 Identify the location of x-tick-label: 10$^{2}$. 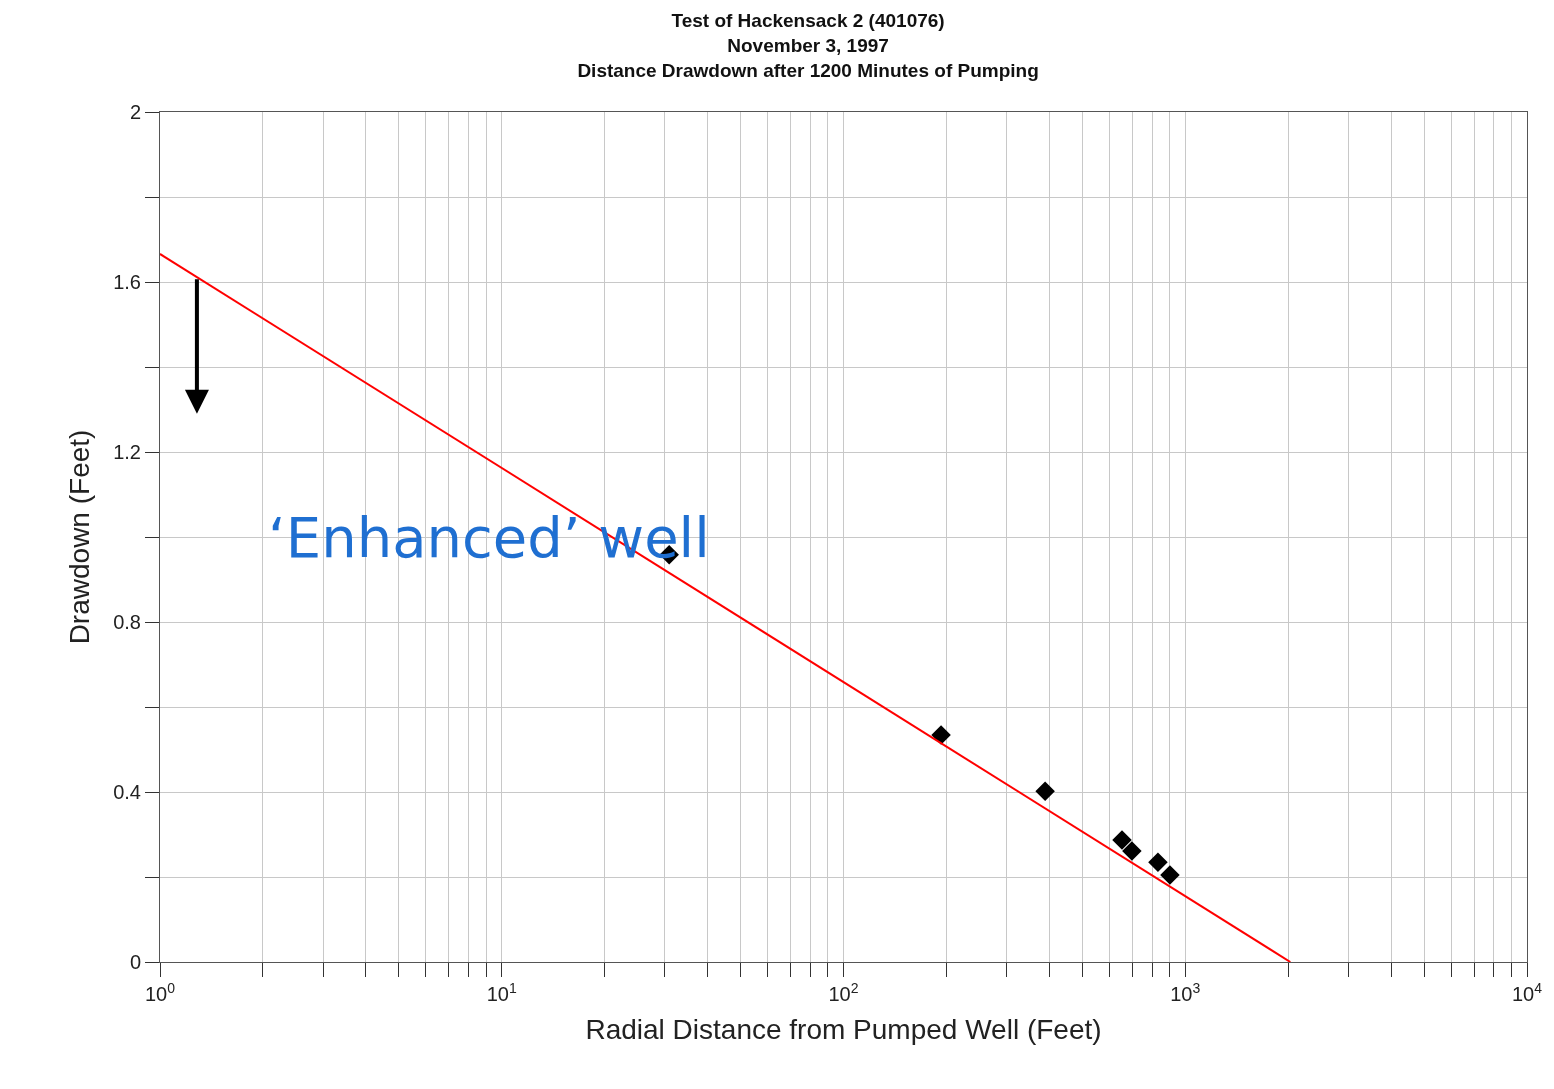
(843, 992).